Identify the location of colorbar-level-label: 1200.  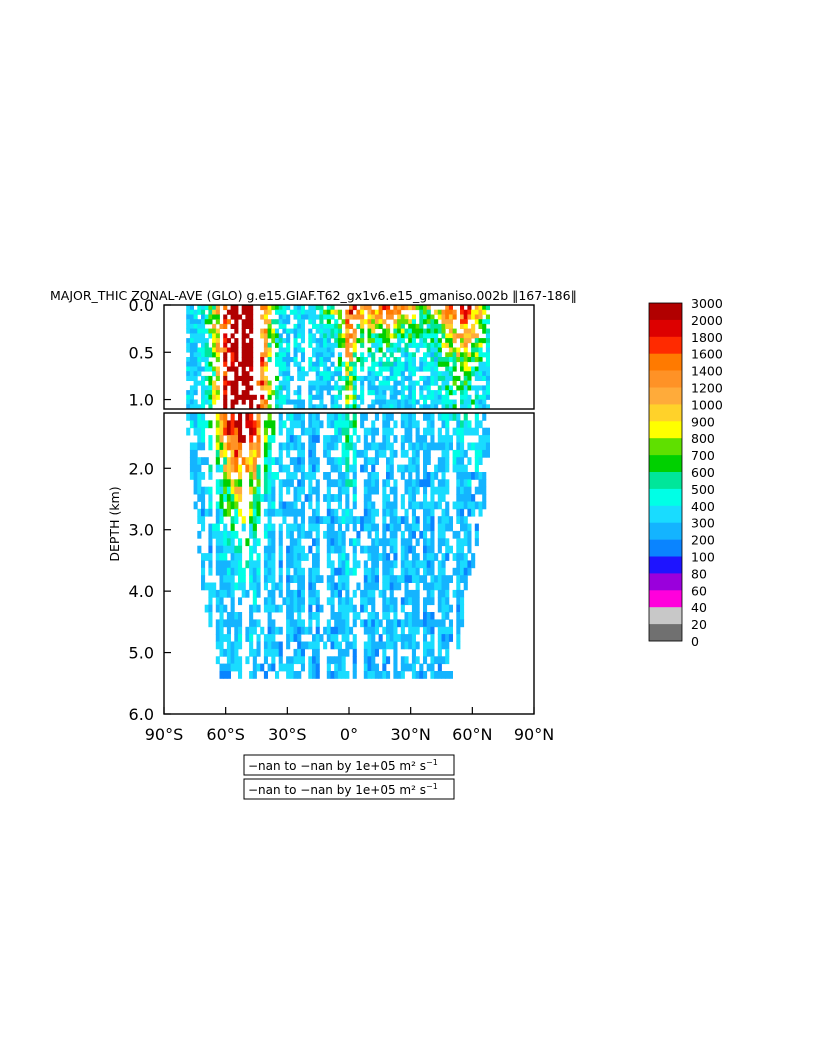
(707, 388).